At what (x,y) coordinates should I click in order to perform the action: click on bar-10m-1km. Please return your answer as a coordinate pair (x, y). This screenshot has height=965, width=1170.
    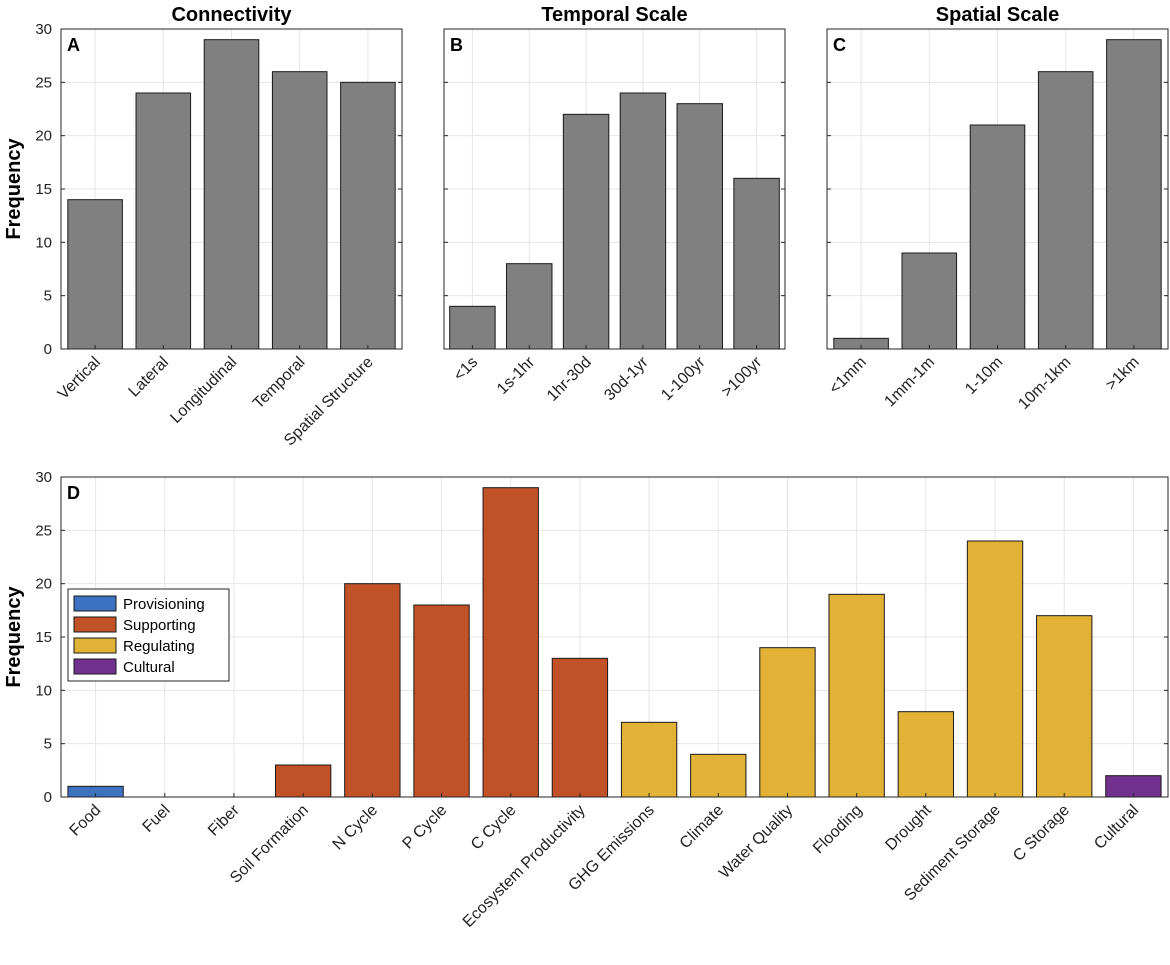
    Looking at the image, I should click on (1065, 210).